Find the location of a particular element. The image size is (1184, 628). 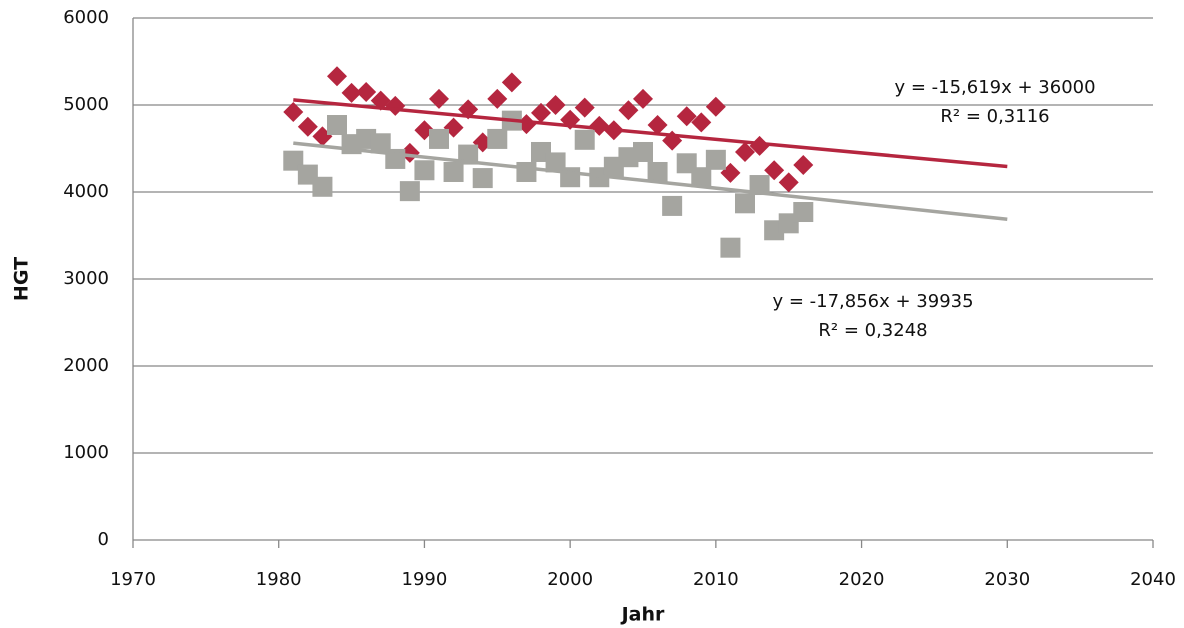

x-tick-label: 2000 is located at coordinates (570, 579).